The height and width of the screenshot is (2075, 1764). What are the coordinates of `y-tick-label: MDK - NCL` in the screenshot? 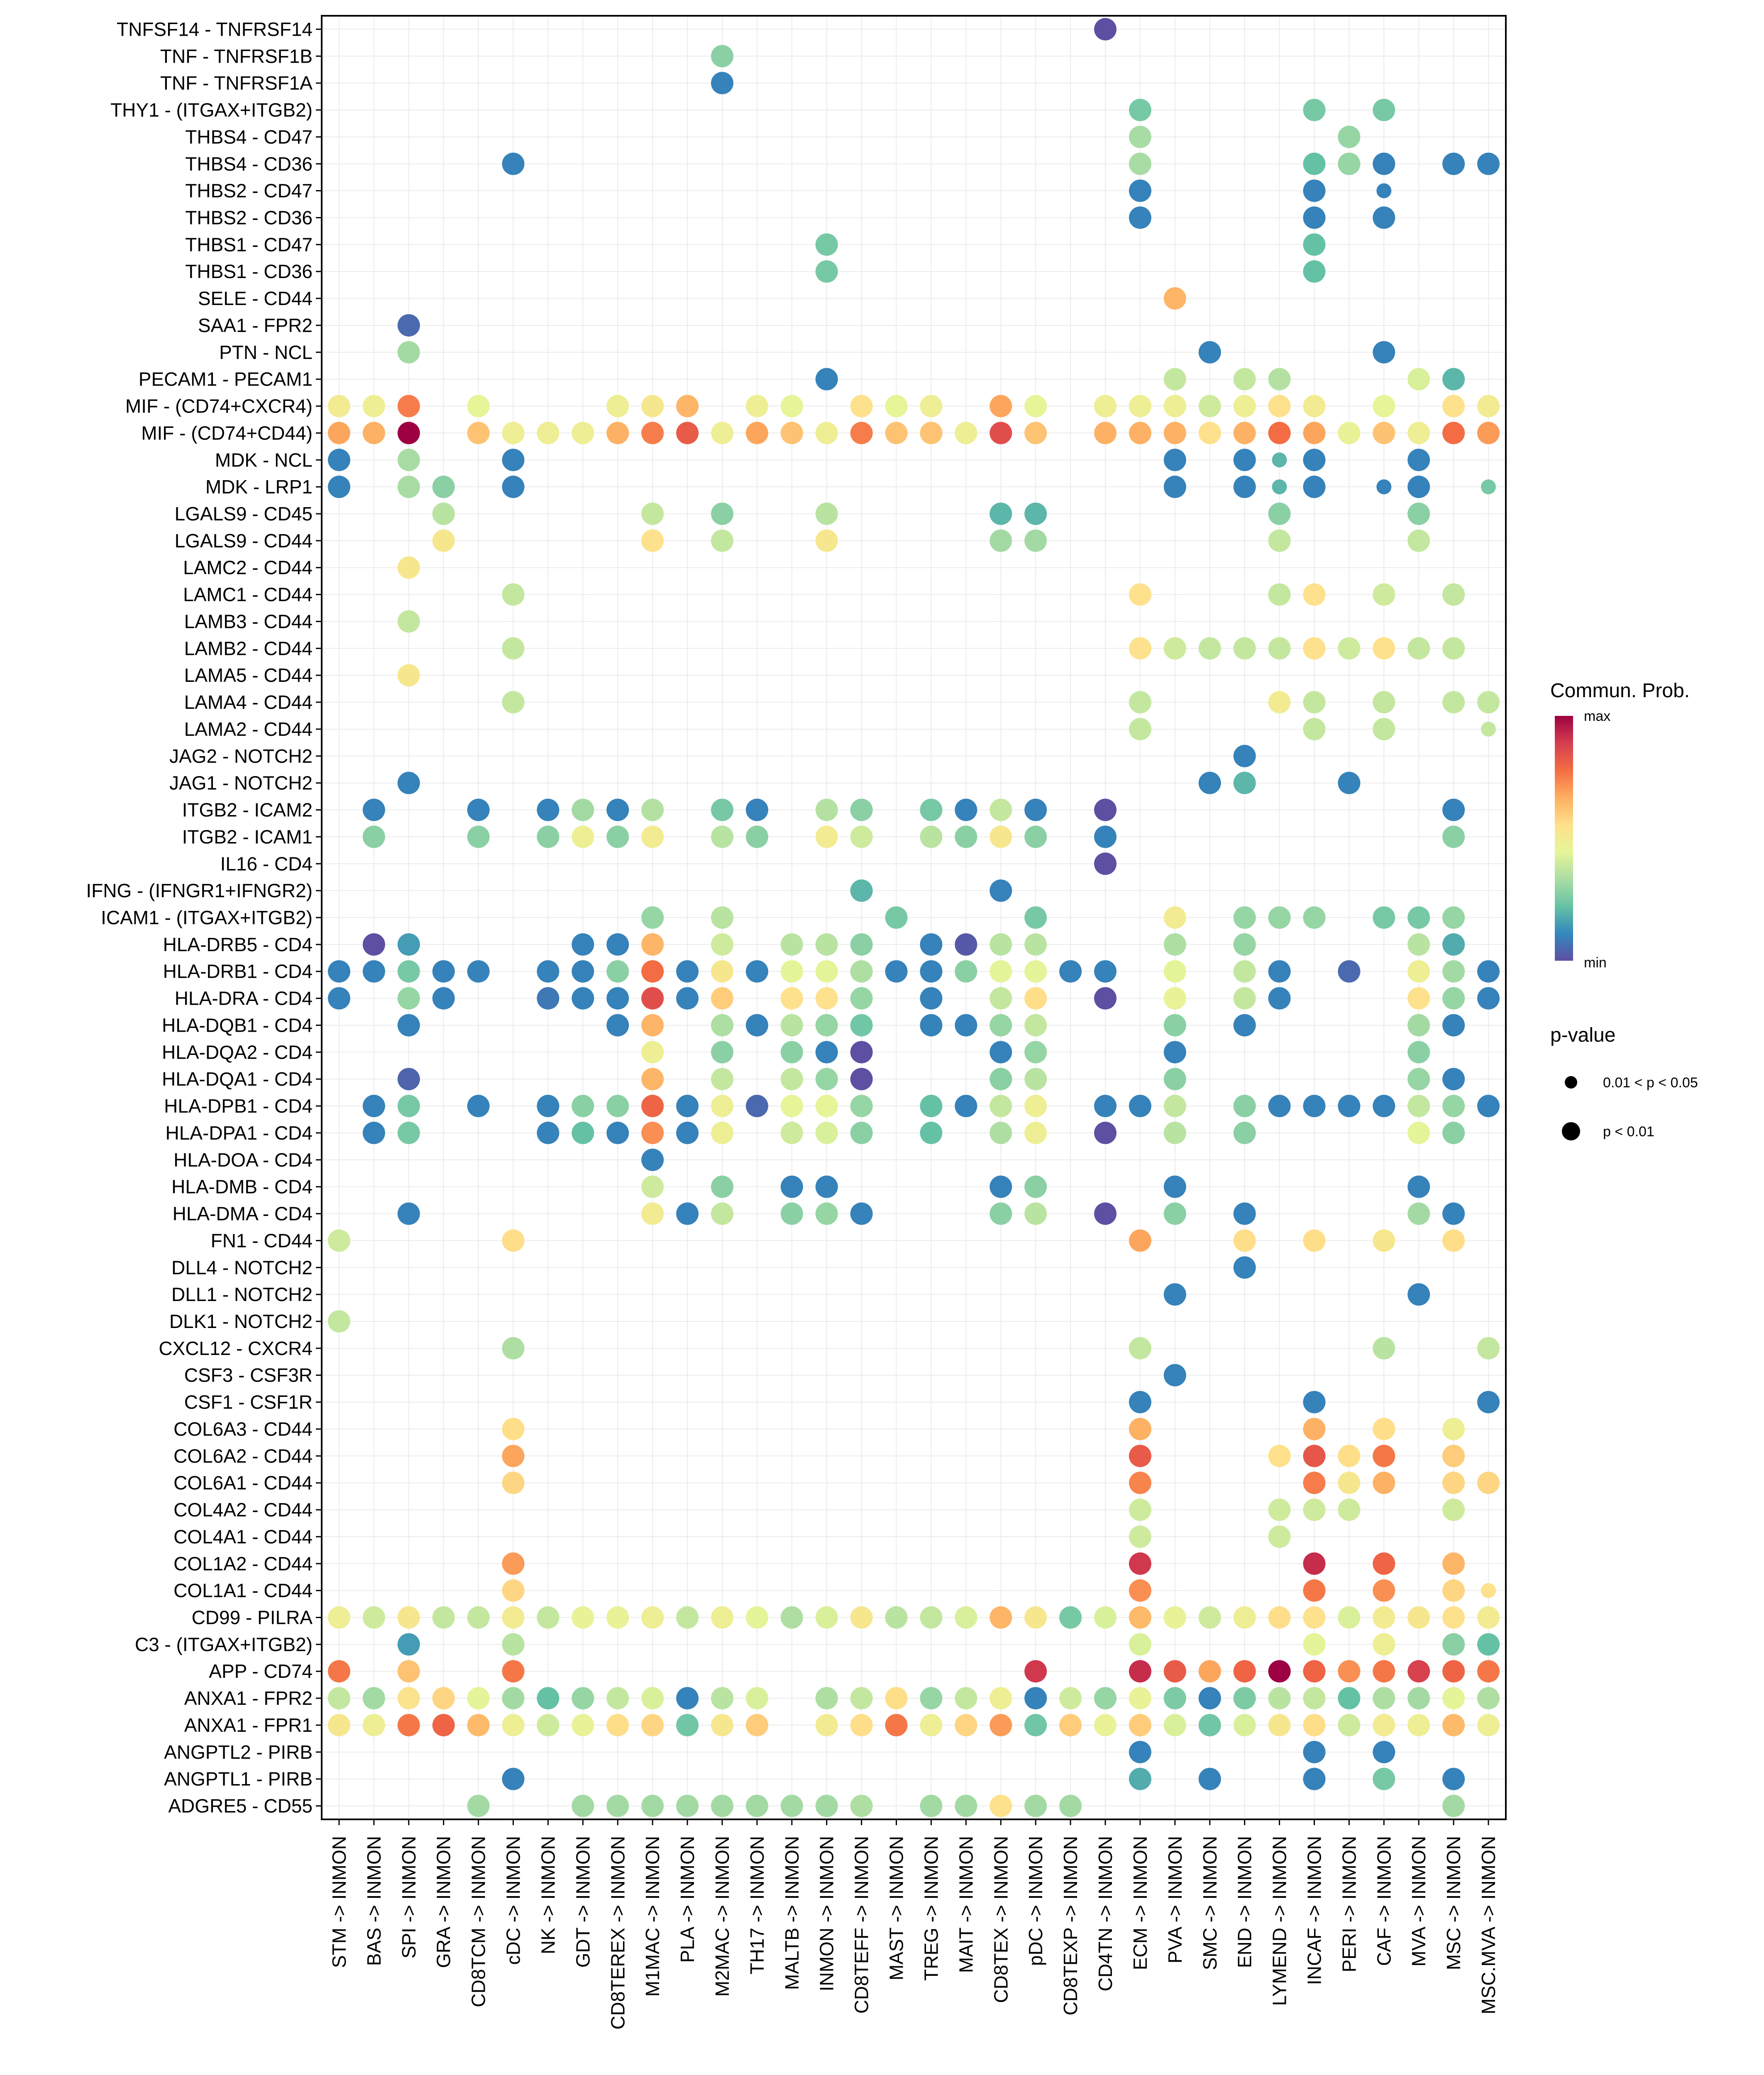 It's located at (264, 460).